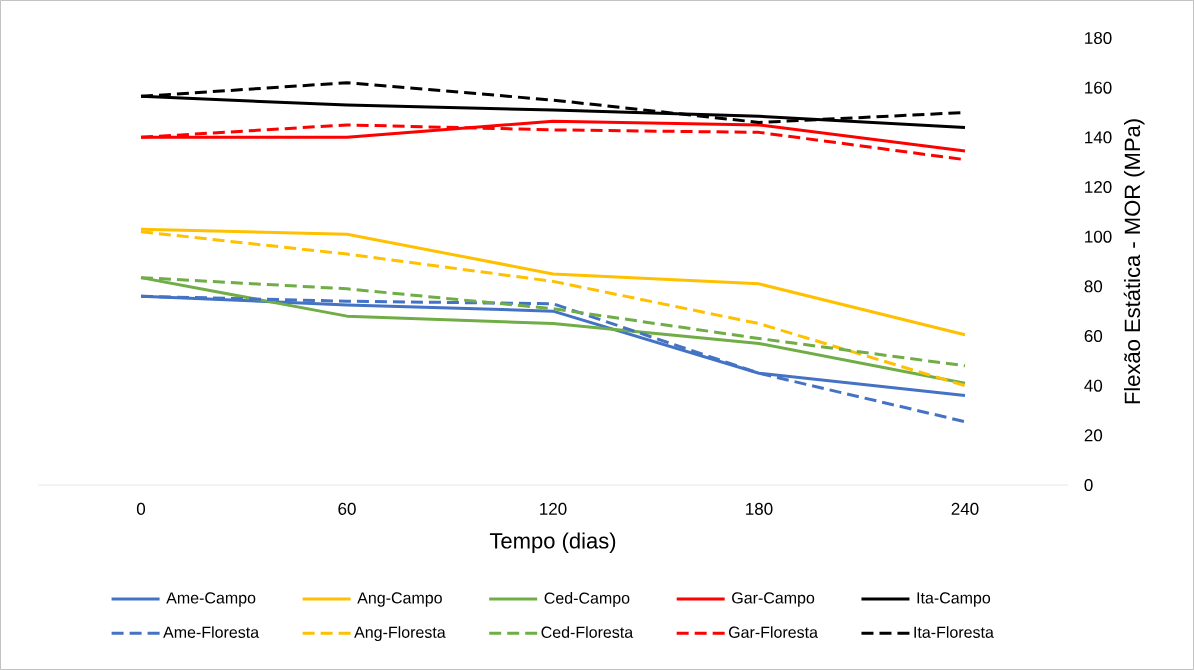 The width and height of the screenshot is (1194, 670). What do you see at coordinates (1098, 87) in the screenshot?
I see `y-tick-label: 160` at bounding box center [1098, 87].